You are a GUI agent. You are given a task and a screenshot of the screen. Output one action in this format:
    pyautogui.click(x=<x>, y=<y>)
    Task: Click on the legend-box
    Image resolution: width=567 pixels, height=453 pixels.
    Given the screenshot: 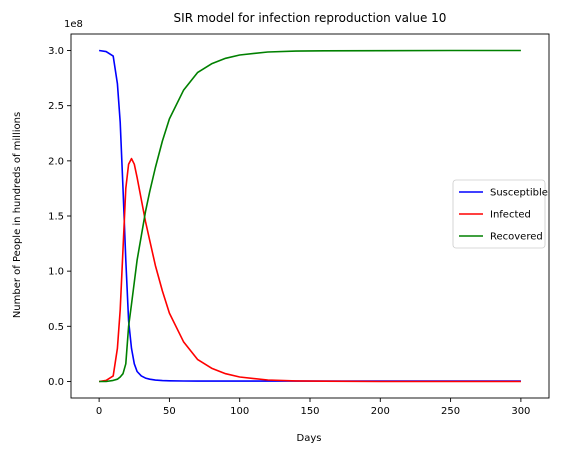 What is the action you would take?
    pyautogui.click(x=499, y=214)
    